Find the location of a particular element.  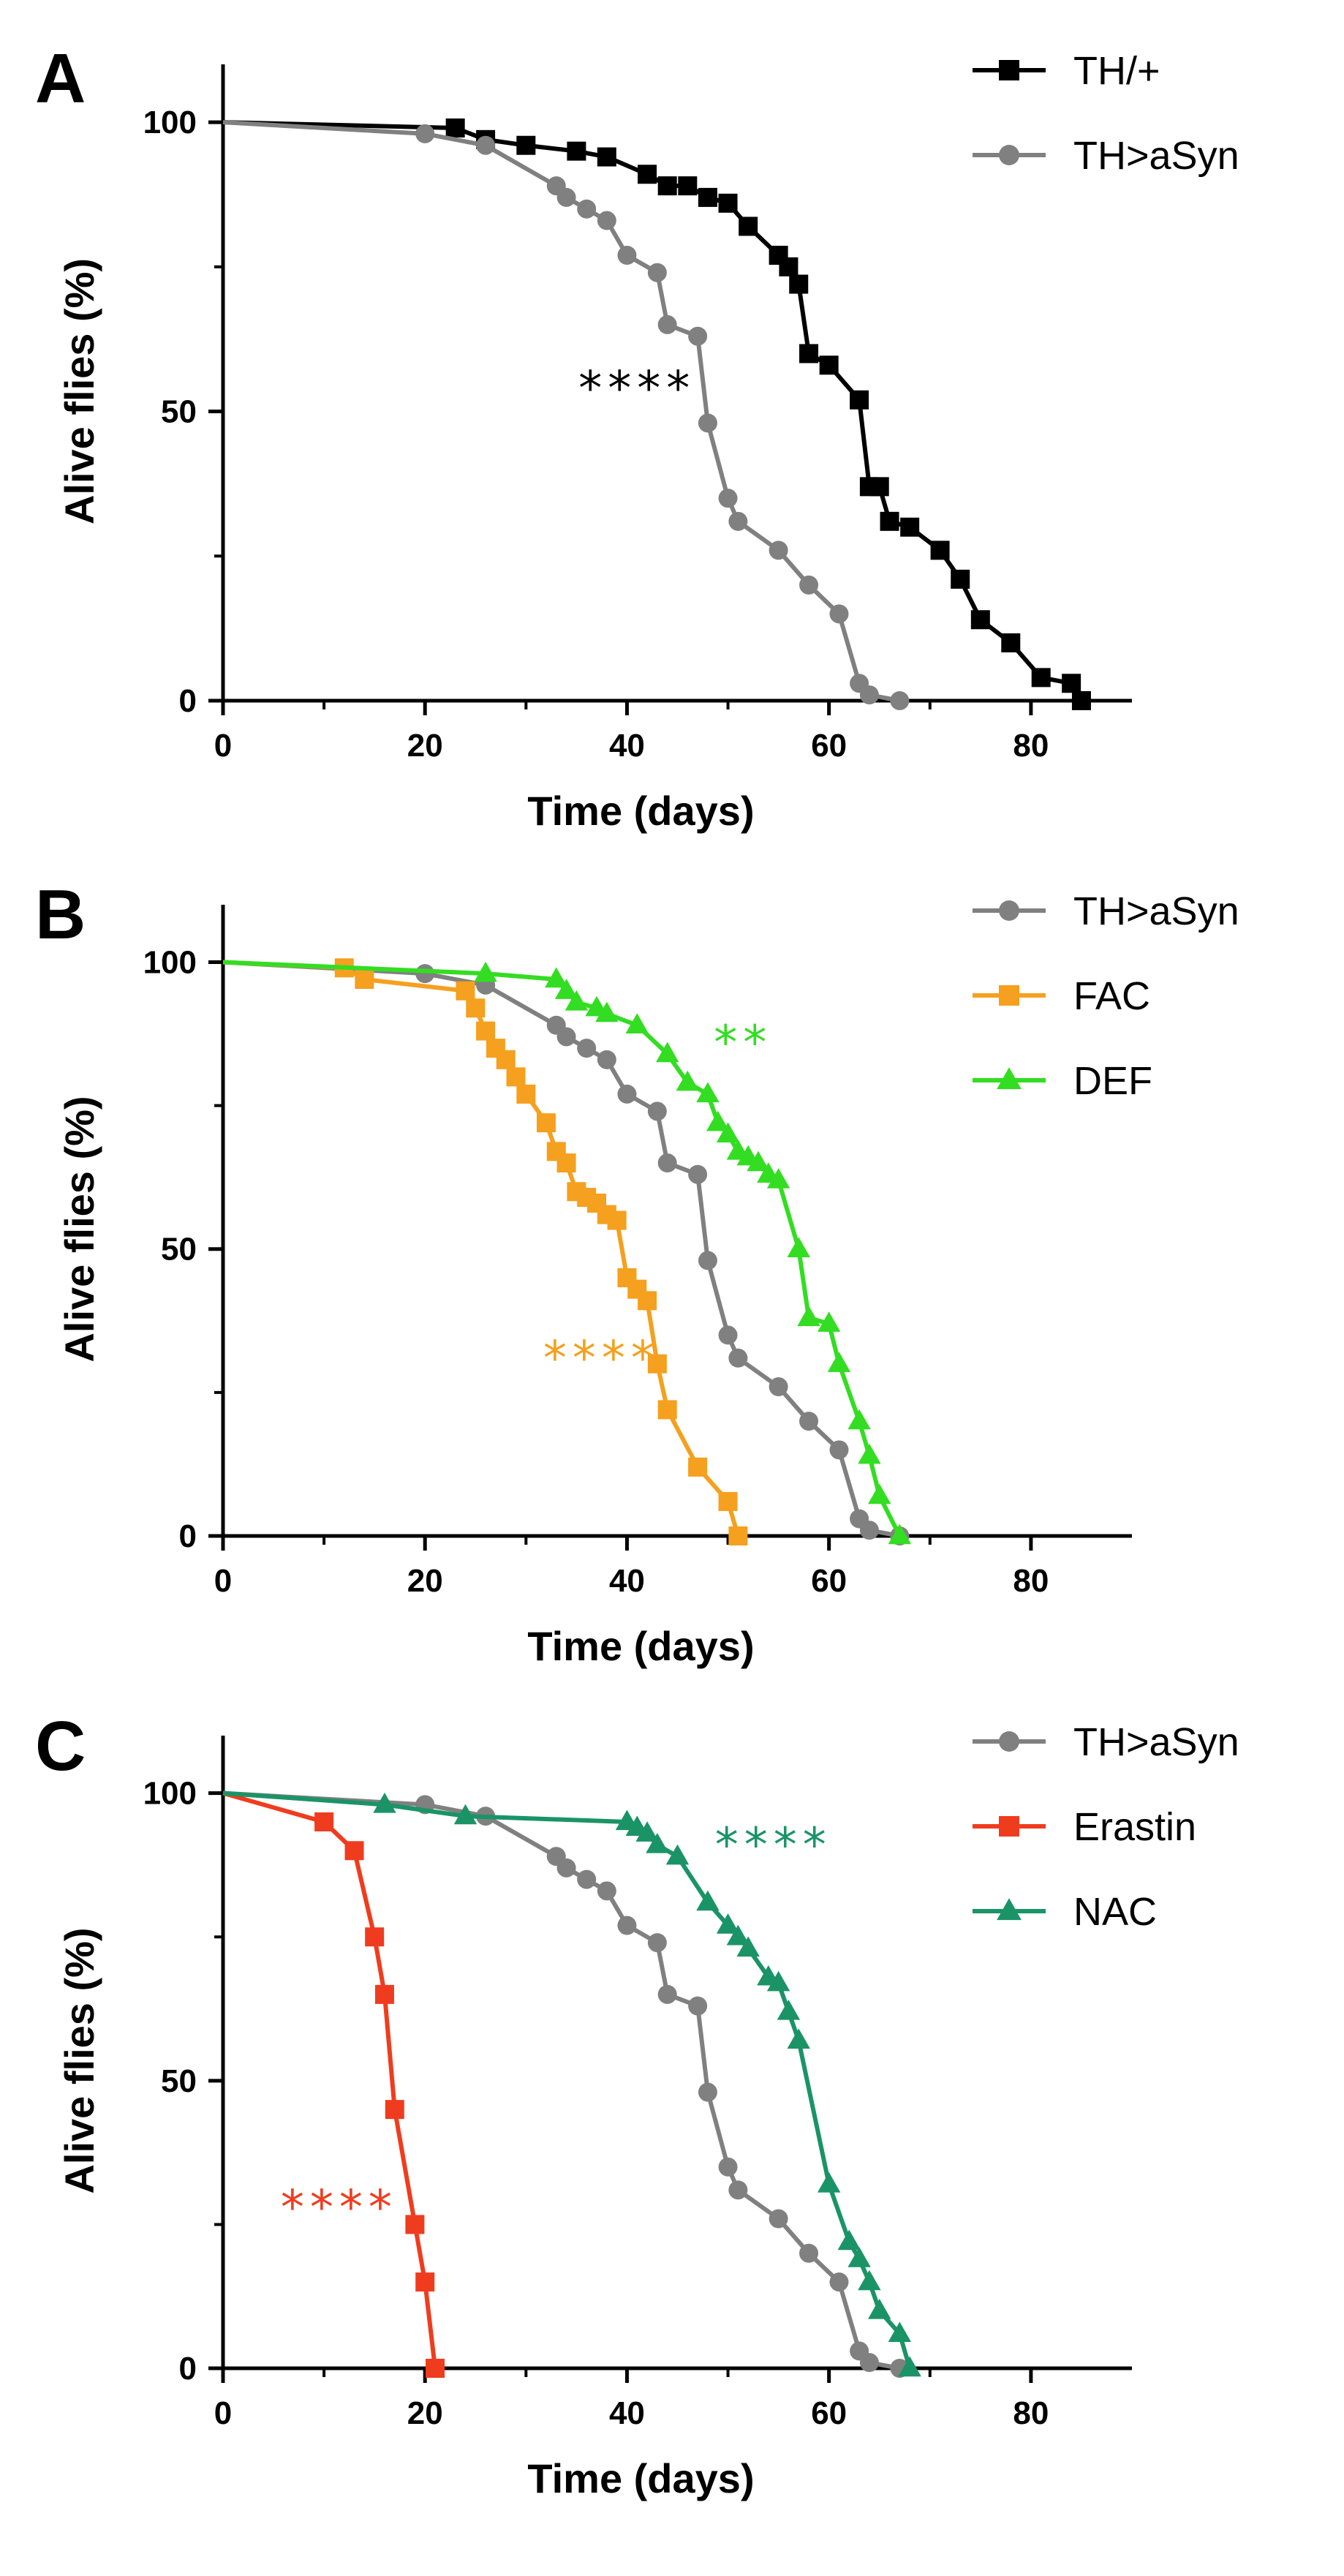

series-def is located at coordinates (567, 1252).